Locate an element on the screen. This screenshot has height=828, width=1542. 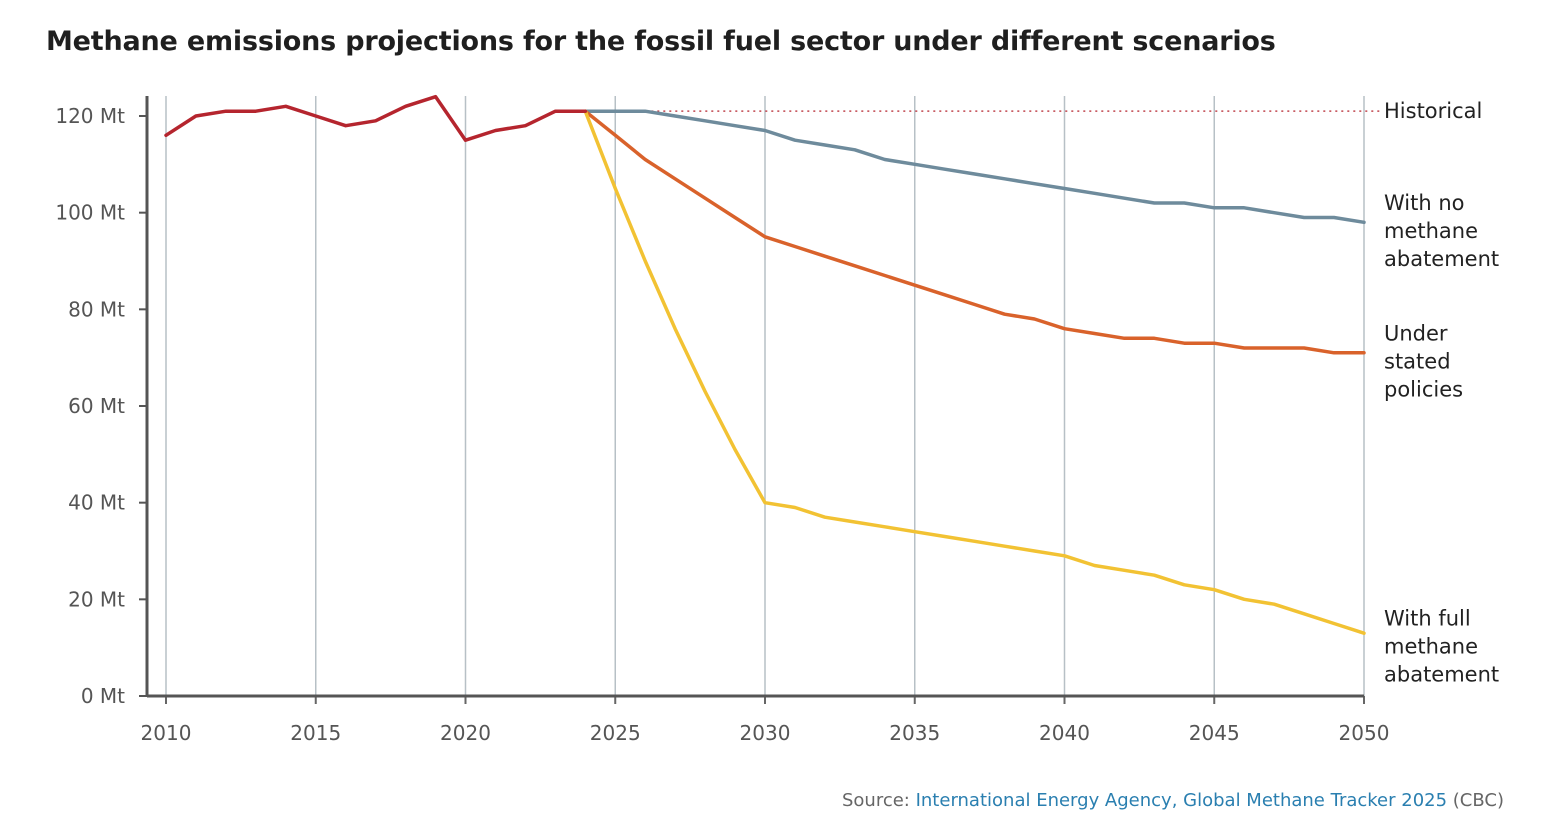
source-suffix: (CBC) is located at coordinates (1475, 800).